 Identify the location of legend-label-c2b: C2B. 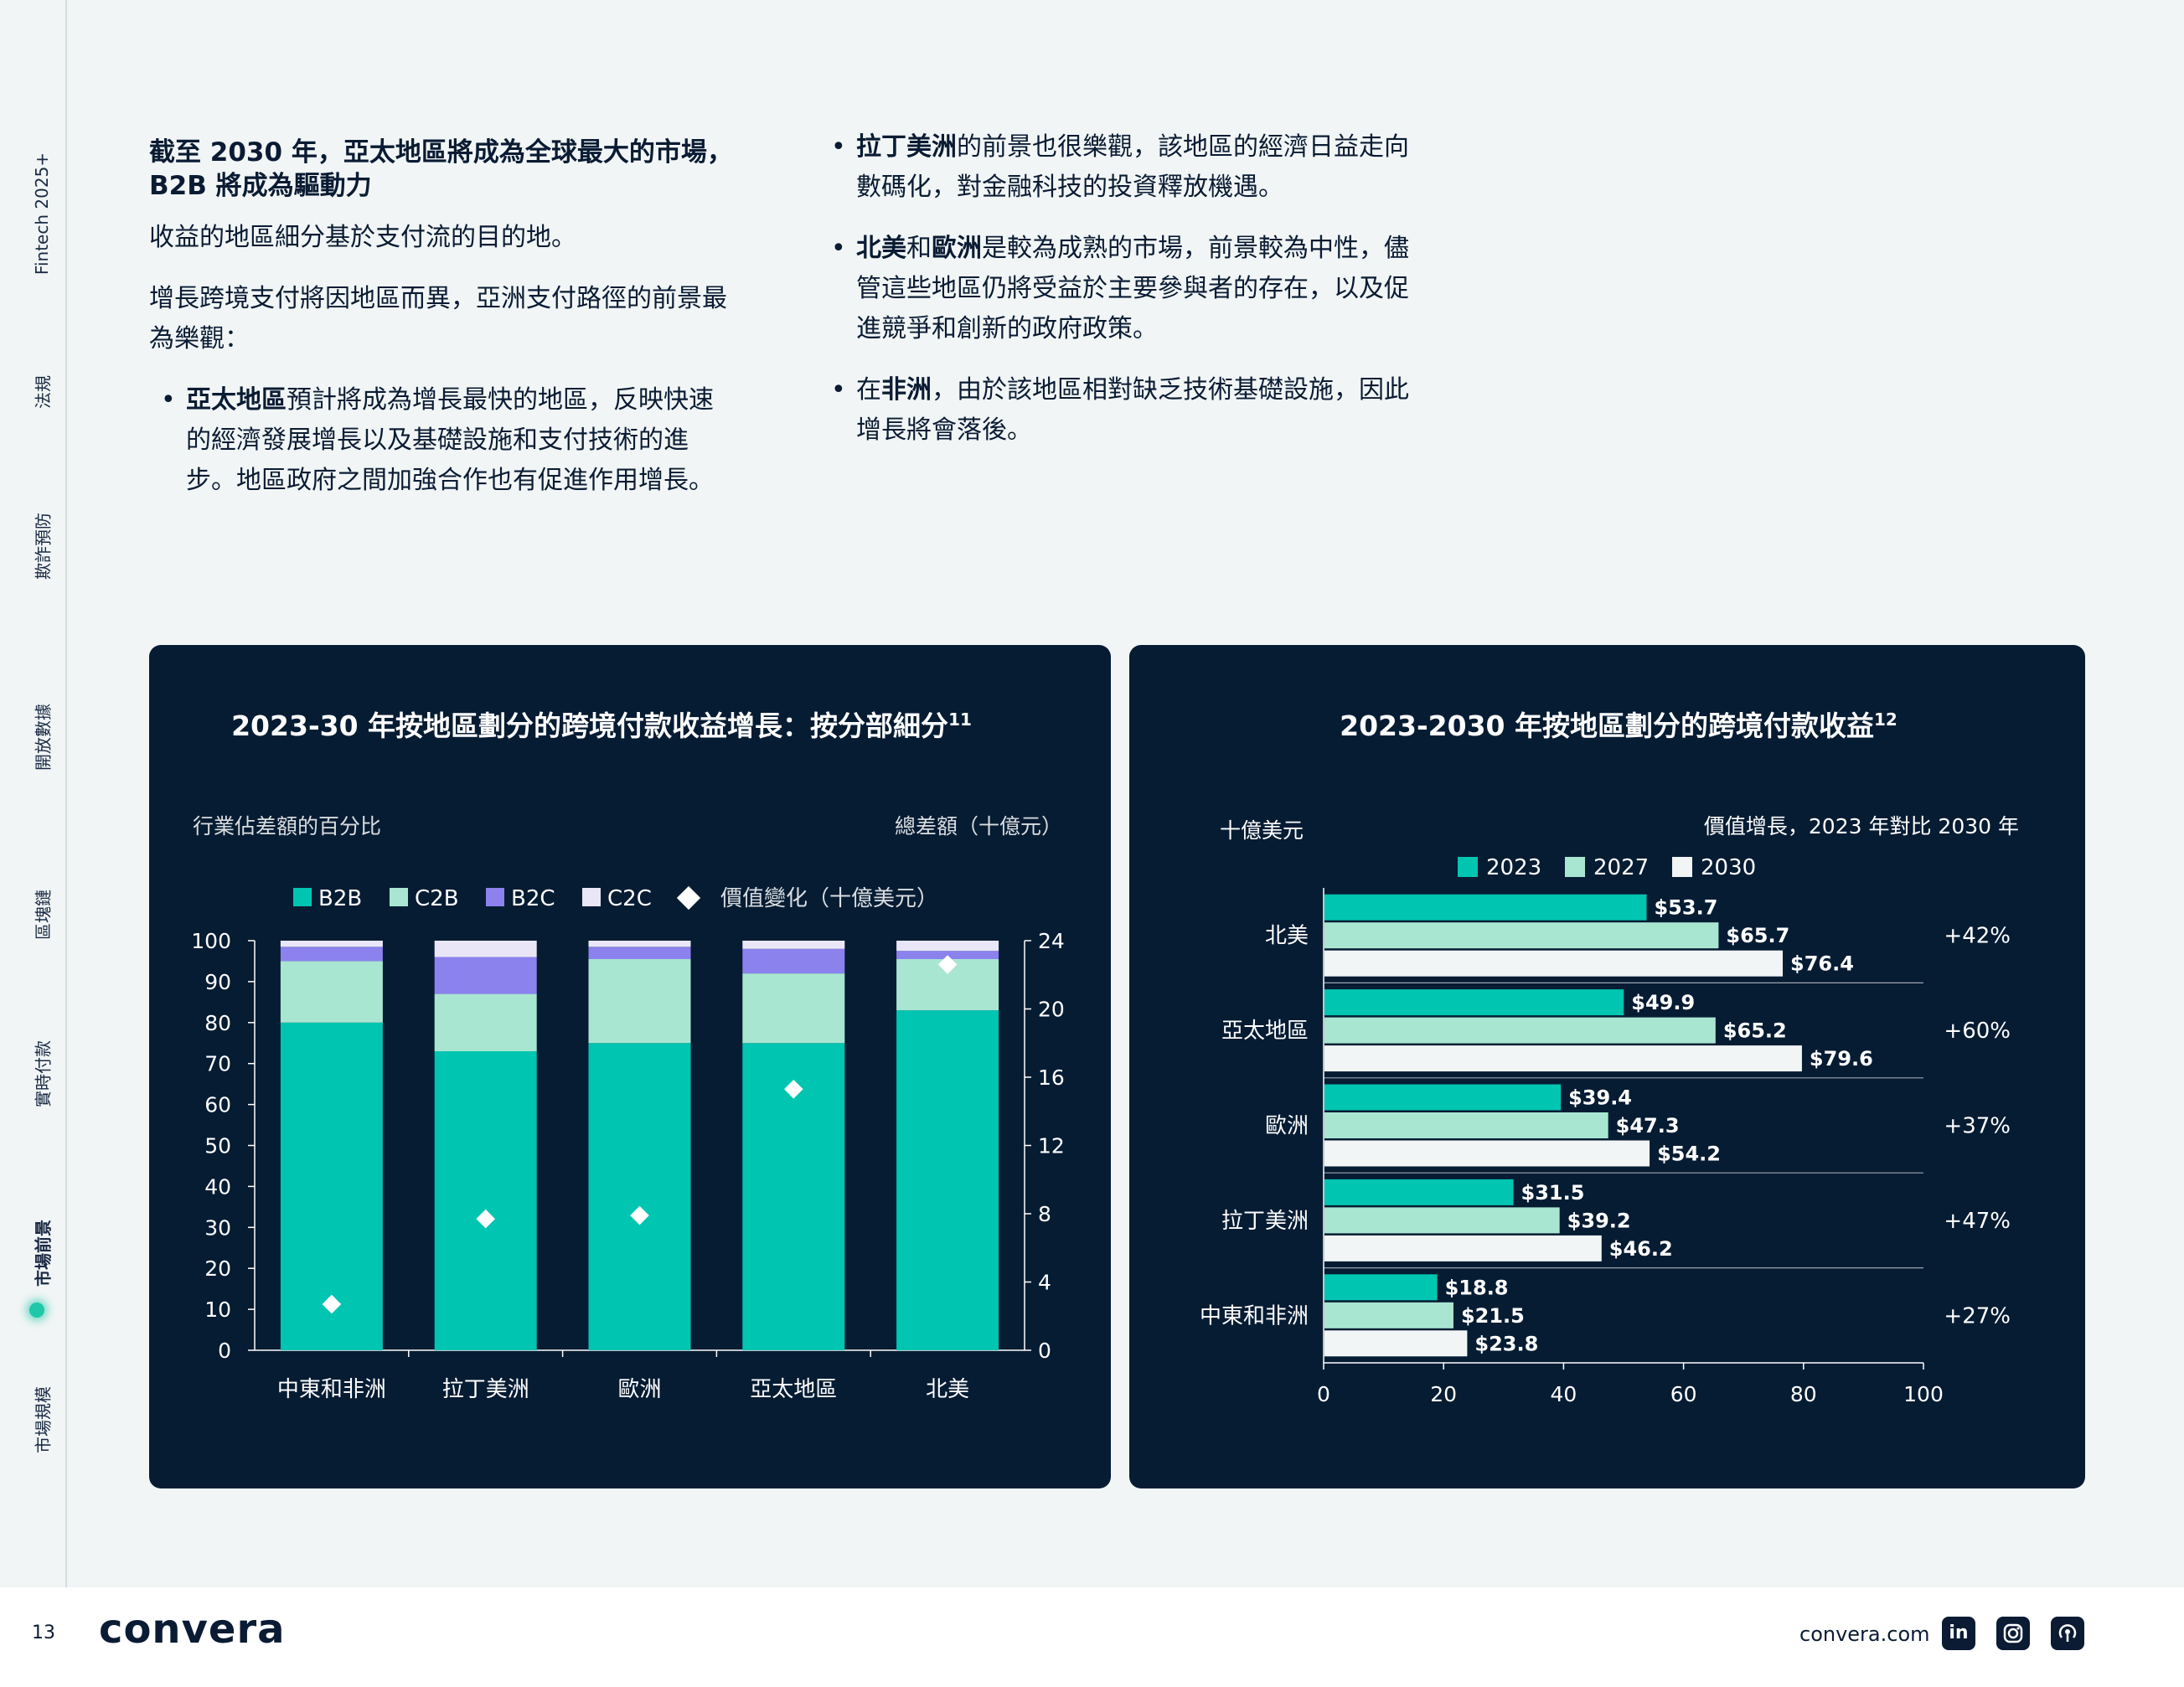
(437, 898).